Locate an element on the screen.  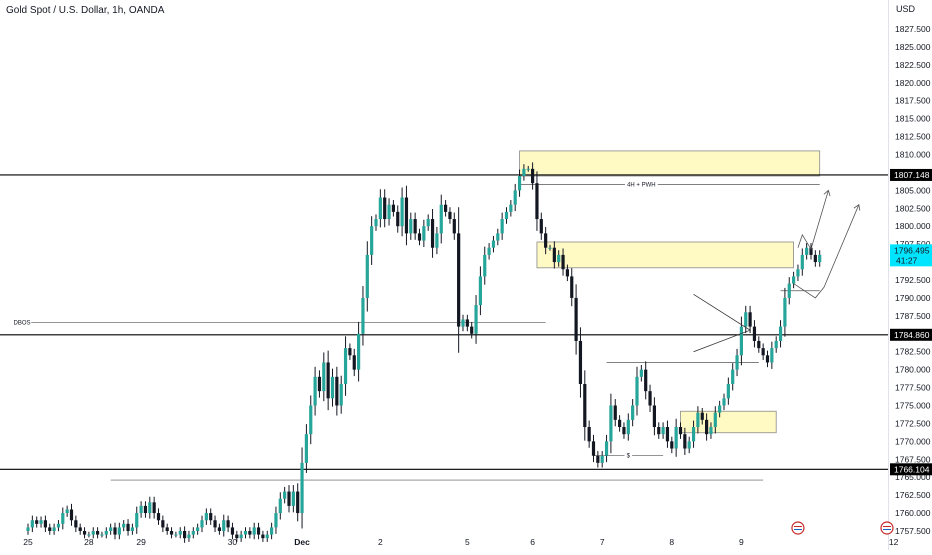
y-tick-label: 1757.500 is located at coordinates (913, 531).